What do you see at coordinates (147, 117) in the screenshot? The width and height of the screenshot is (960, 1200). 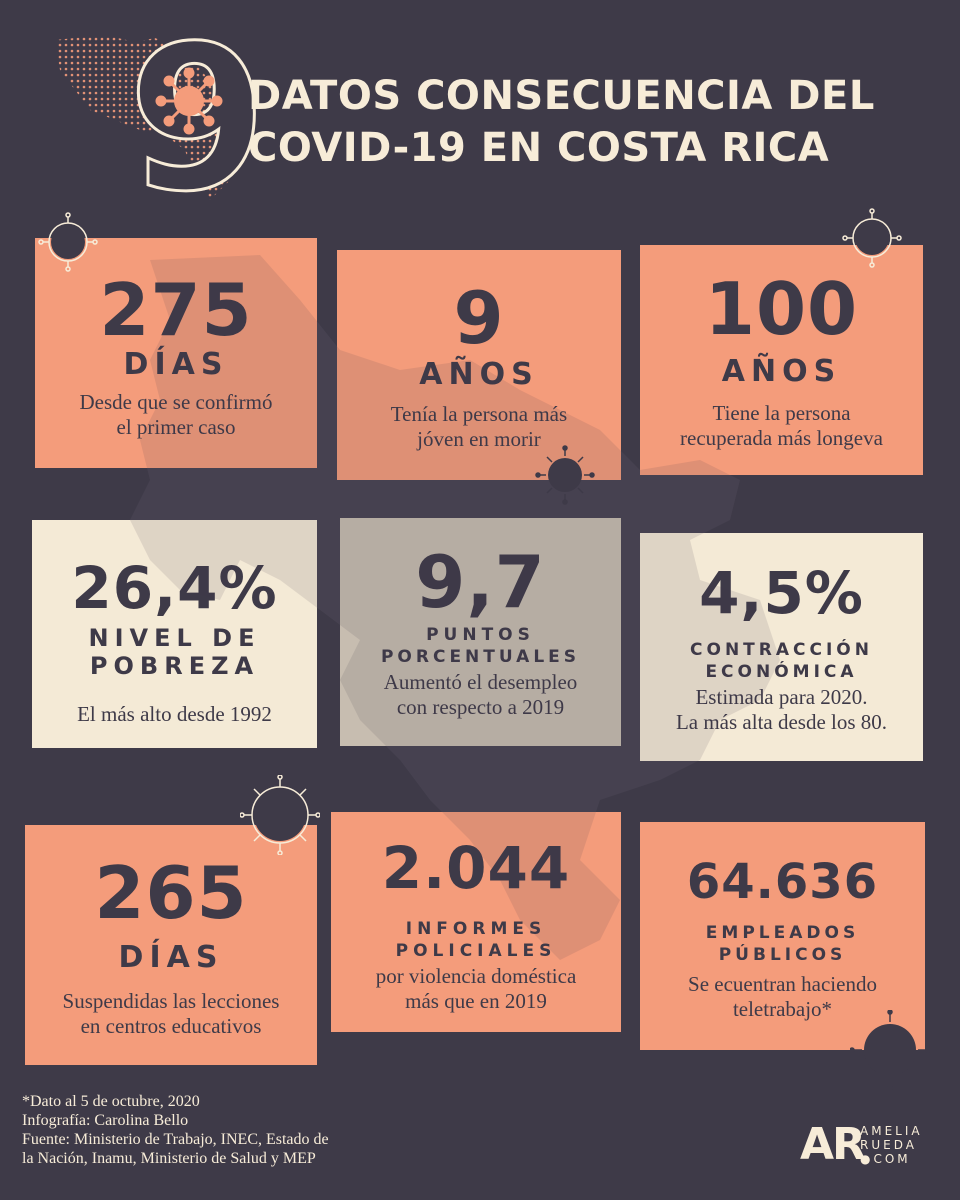 I see `dotted-map-icon` at bounding box center [147, 117].